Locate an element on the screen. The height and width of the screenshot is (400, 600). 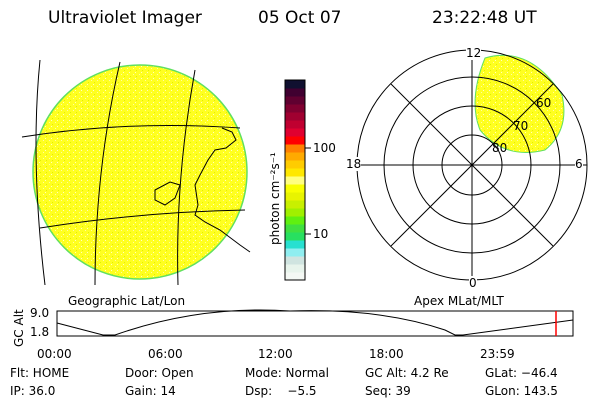
alt-ylabel: GC Alt is located at coordinates (19, 328).